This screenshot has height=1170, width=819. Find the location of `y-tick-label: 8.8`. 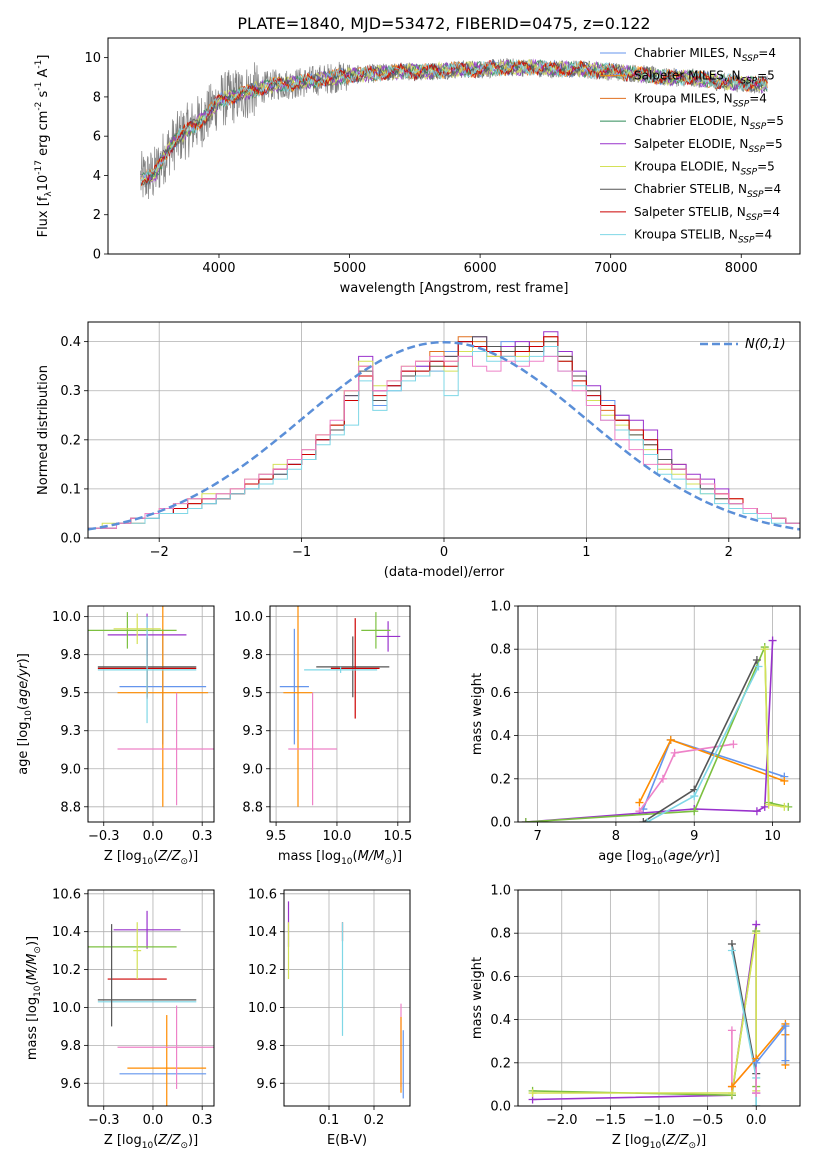

y-tick-label: 8.8 is located at coordinates (70, 807).